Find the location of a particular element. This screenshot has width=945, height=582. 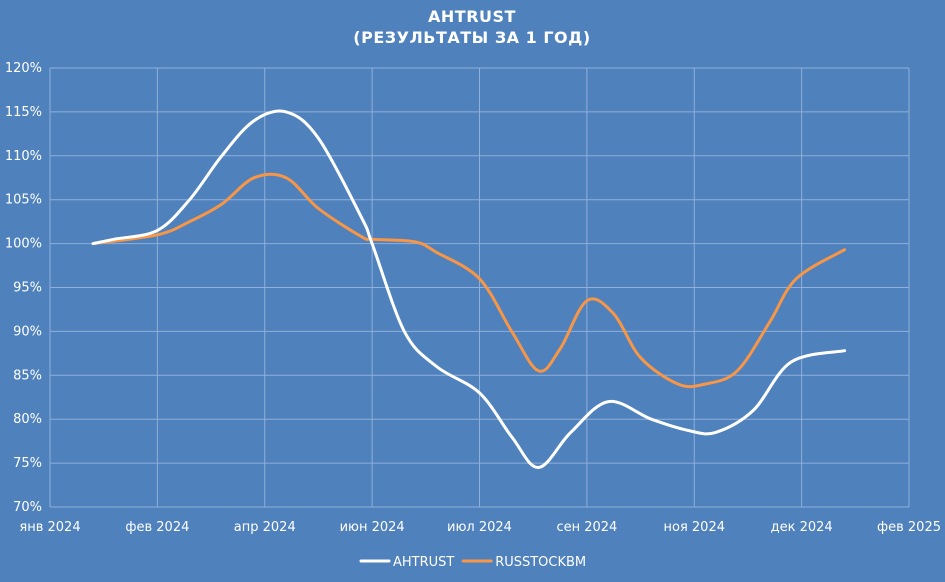

y-tick-label: 95% is located at coordinates (27, 288).